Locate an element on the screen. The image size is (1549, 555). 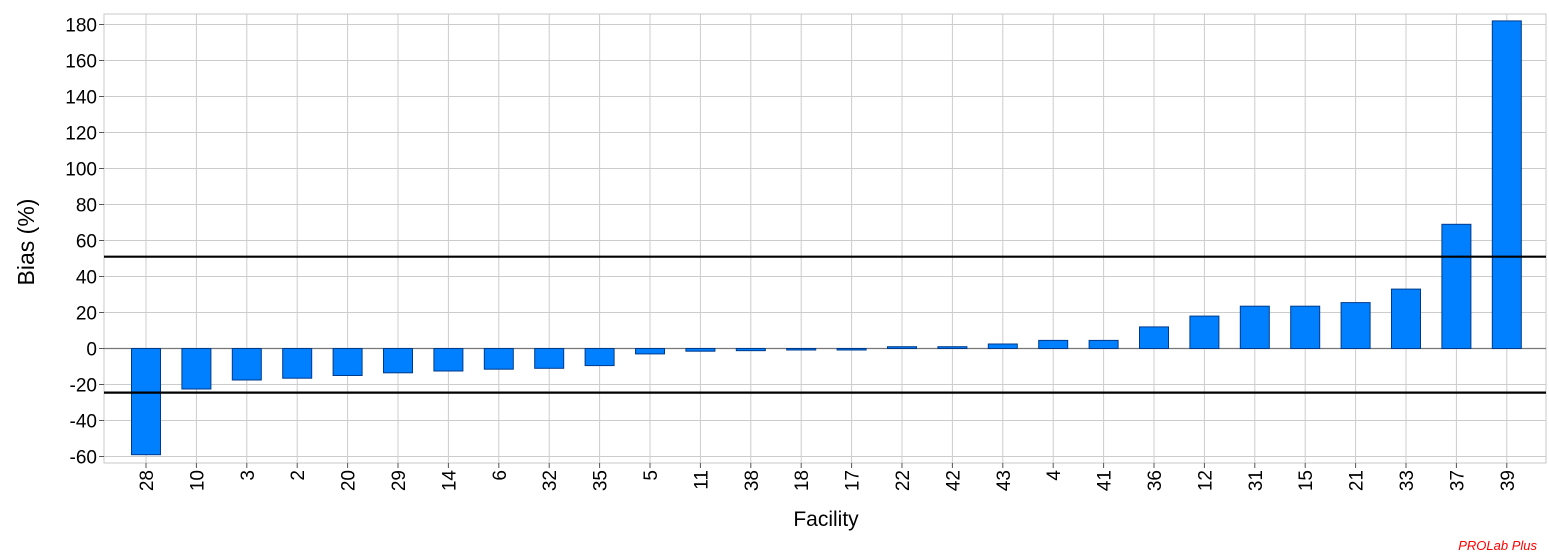
y-tick-label: 160 is located at coordinates (81, 62).